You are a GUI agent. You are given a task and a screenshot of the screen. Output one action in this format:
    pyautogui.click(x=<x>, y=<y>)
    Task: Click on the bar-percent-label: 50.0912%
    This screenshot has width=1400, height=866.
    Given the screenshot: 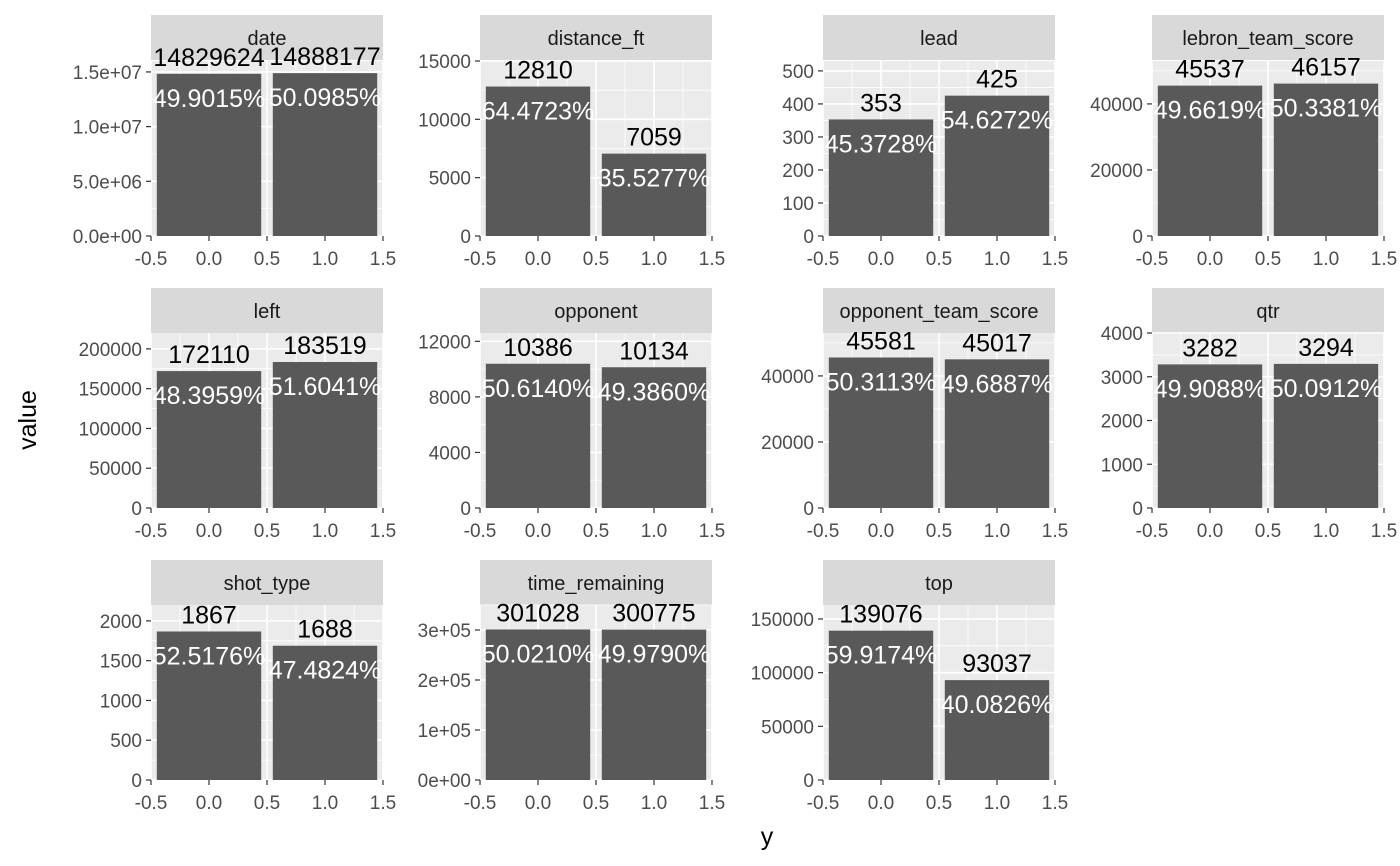 What is the action you would take?
    pyautogui.click(x=1326, y=389)
    